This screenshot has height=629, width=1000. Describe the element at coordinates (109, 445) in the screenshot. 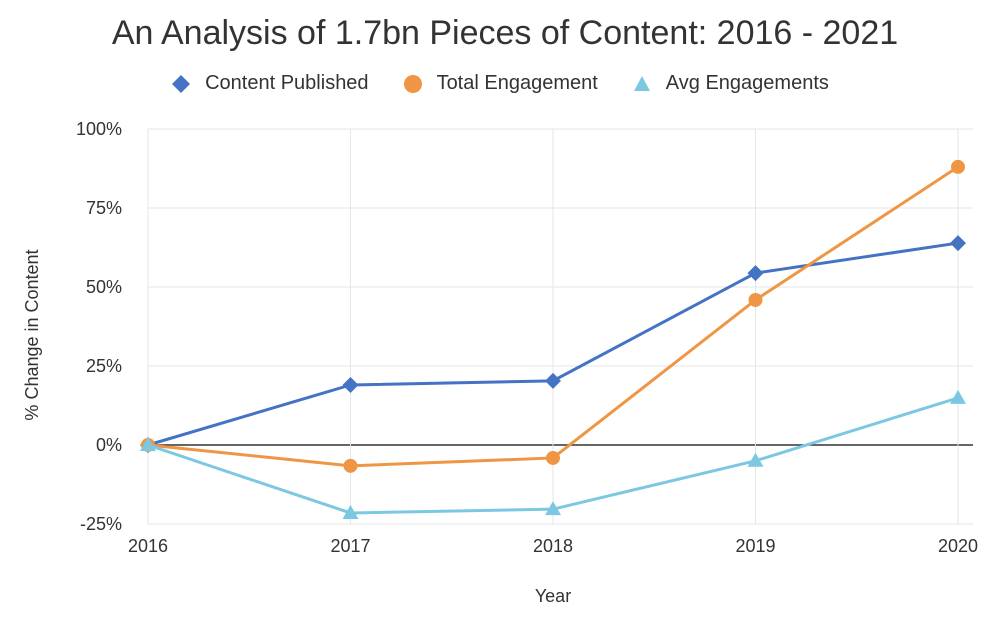

I see `y-tick-label: 0%` at that location.